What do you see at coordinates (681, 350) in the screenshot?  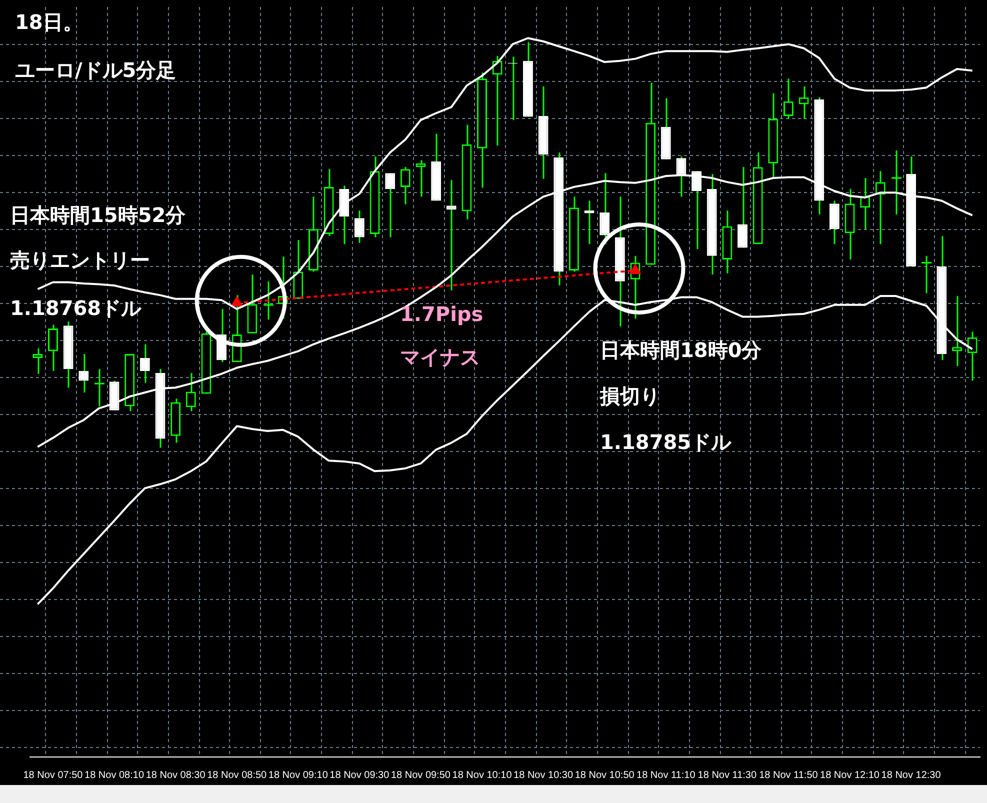 I see `annotation: 日本時間18時0分` at bounding box center [681, 350].